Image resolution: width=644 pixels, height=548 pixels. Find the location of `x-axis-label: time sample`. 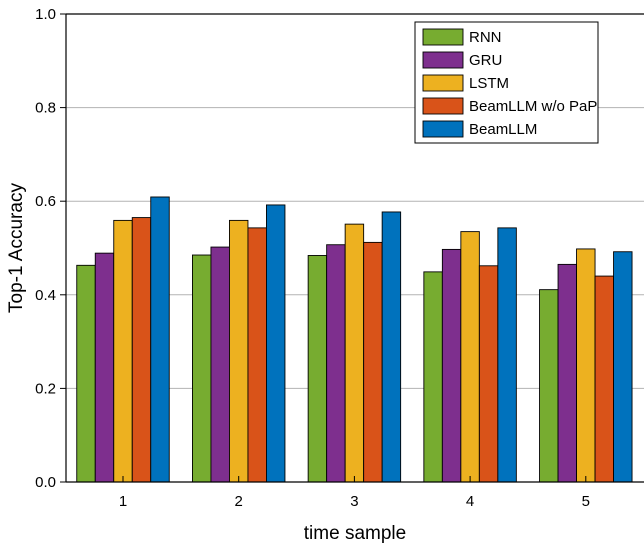

x-axis-label: time sample is located at coordinates (355, 533).